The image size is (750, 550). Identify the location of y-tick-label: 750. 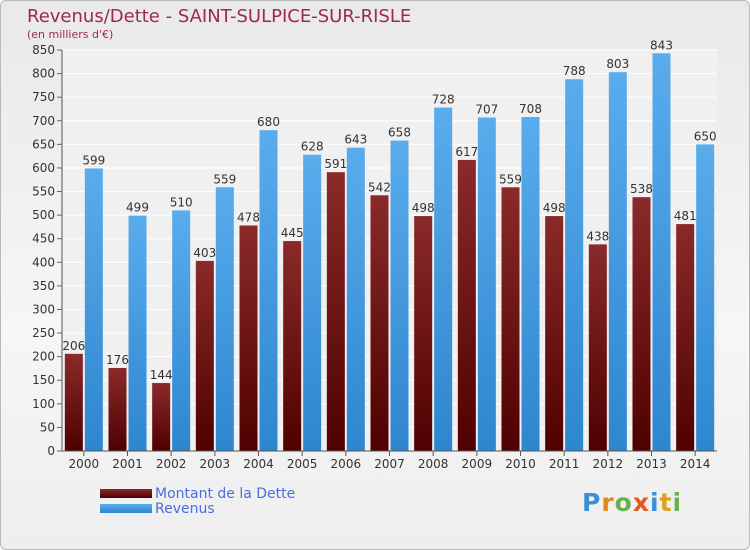
(43, 97).